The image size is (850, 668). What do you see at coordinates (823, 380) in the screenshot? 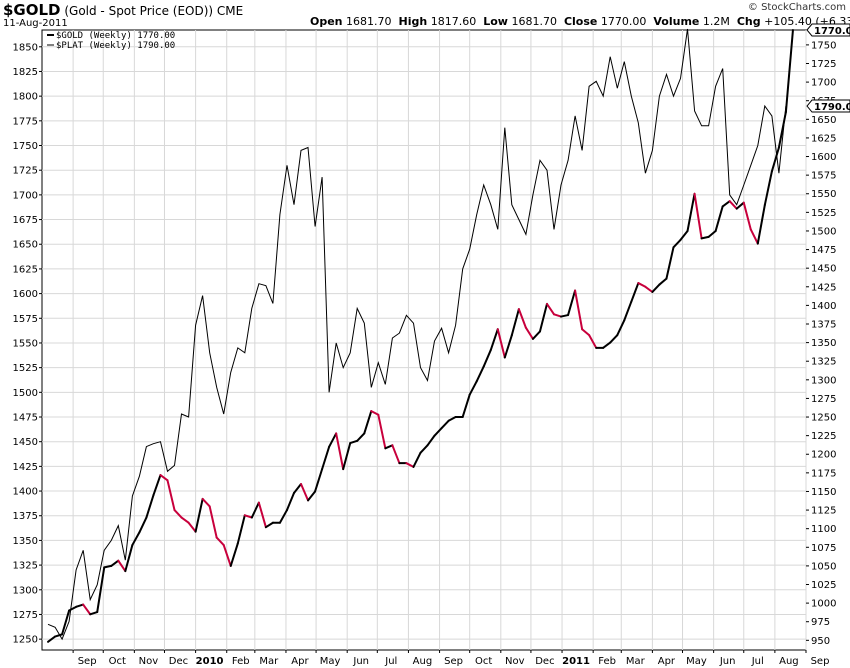
I see `right-tick-label: 1300` at bounding box center [823, 380].